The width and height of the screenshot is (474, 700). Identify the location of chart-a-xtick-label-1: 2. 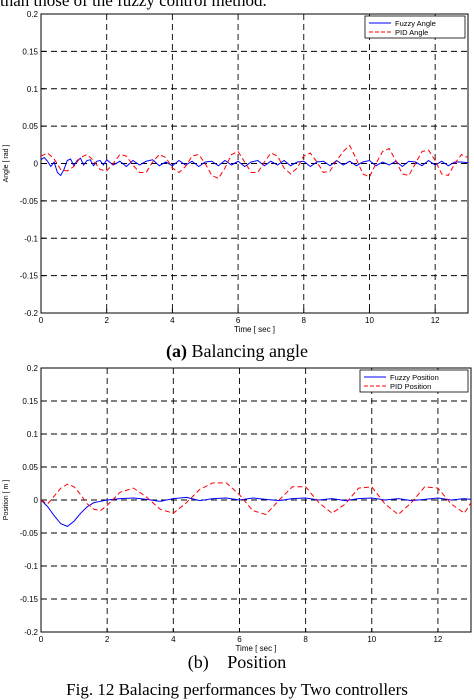
(106, 320).